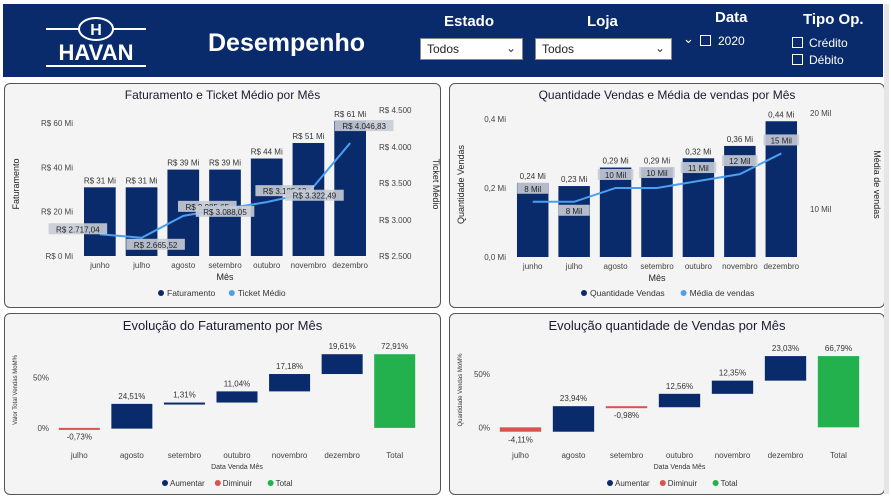 The image size is (891, 498). I want to click on line-data-label: R$ 2.665,52, so click(156, 245).